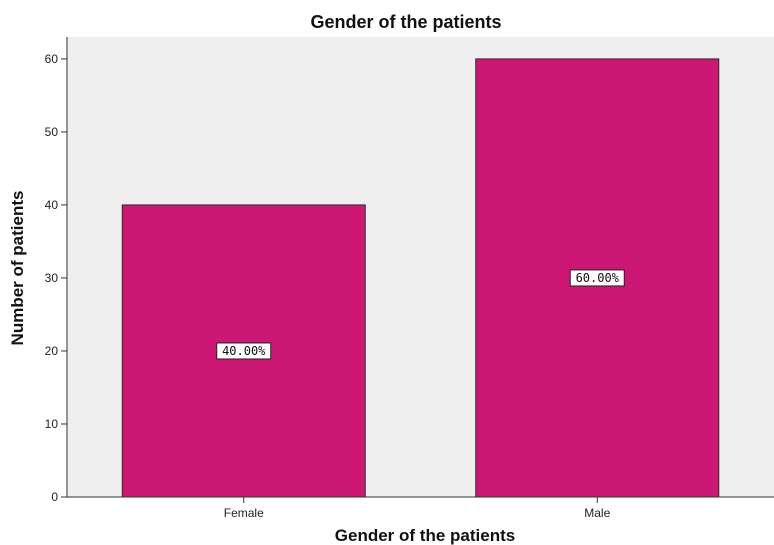 The height and width of the screenshot is (545, 774). What do you see at coordinates (420, 314) in the screenshot?
I see `data-labels: 40.00% 60.00%` at bounding box center [420, 314].